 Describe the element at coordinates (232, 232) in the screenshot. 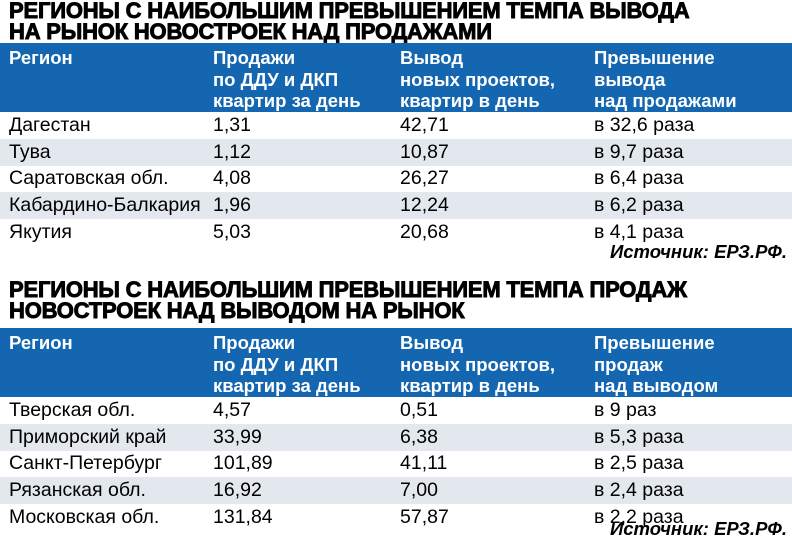

I see `cell-sales: 5,03` at that location.